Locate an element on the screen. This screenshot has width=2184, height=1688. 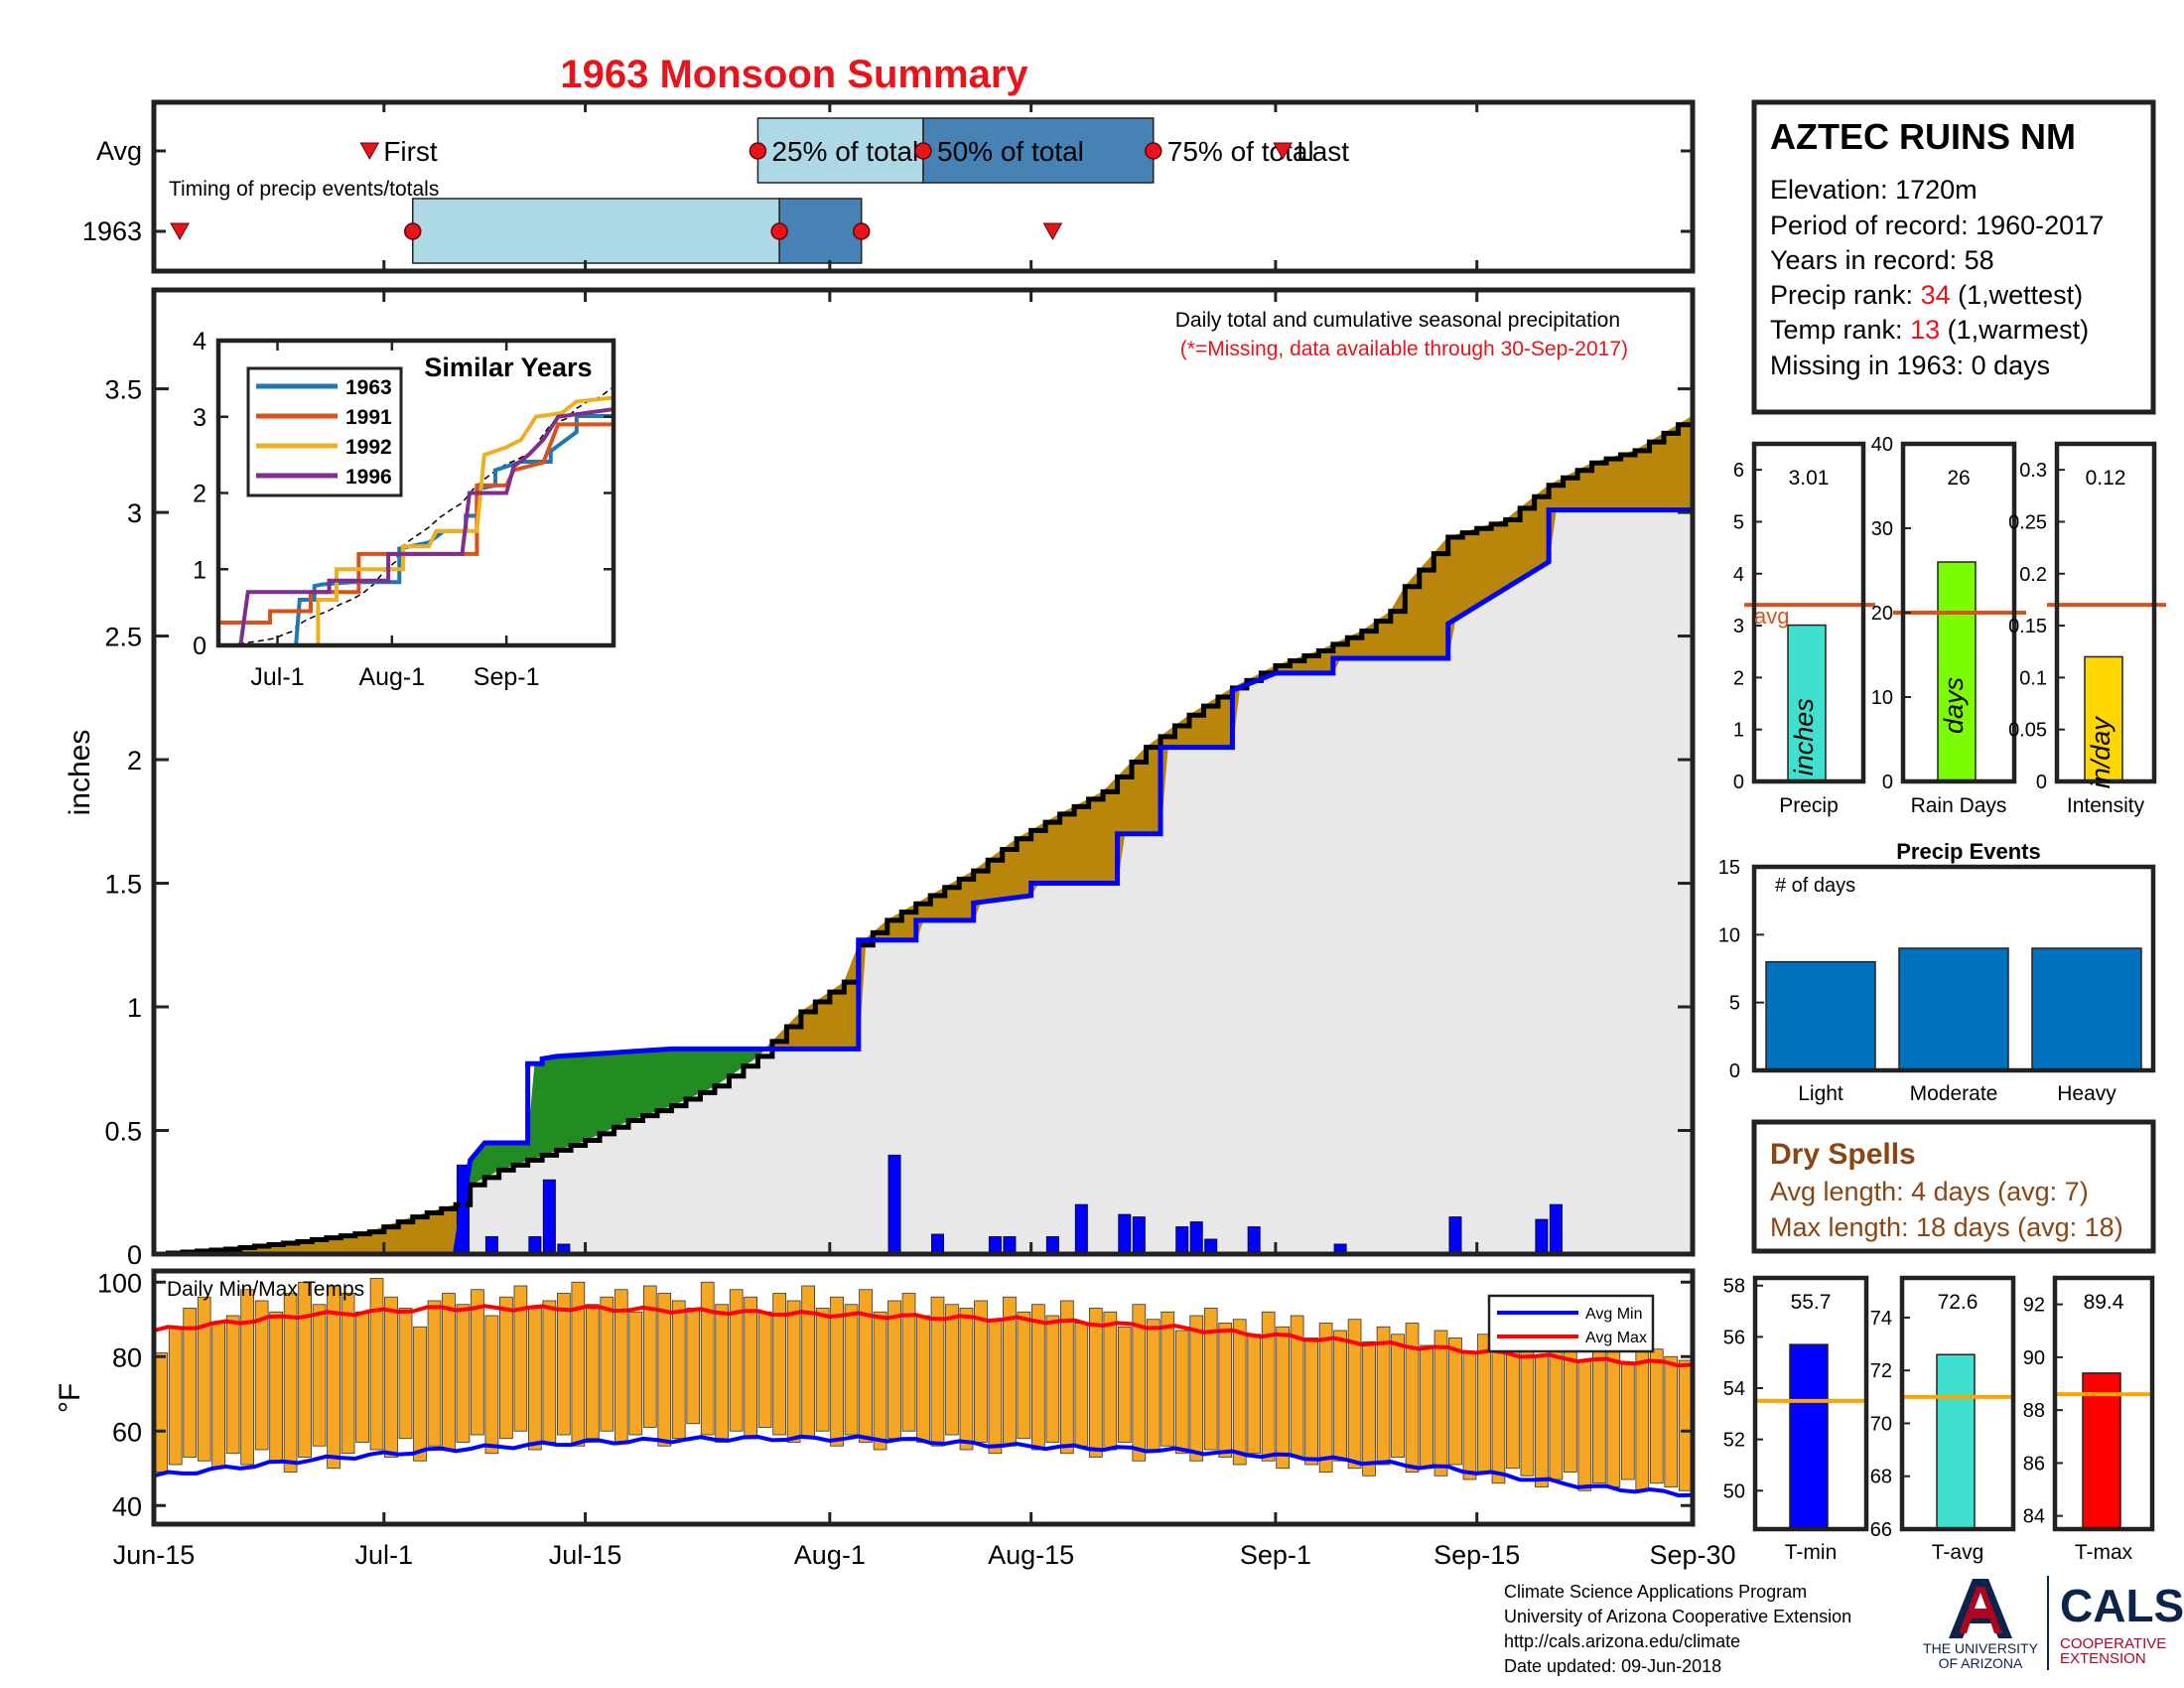
temp-stat-y-tick-label-2: 92 is located at coordinates (2034, 1306).